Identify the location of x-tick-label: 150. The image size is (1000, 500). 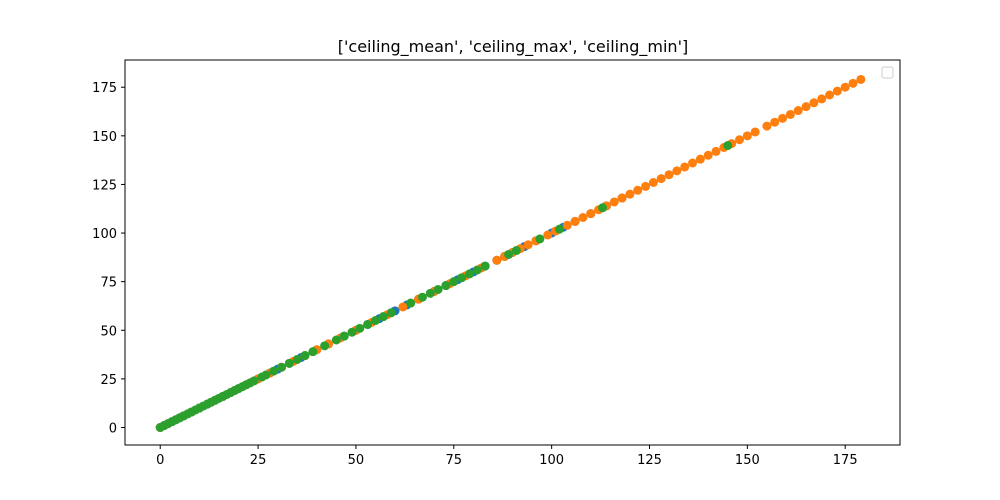
(747, 460).